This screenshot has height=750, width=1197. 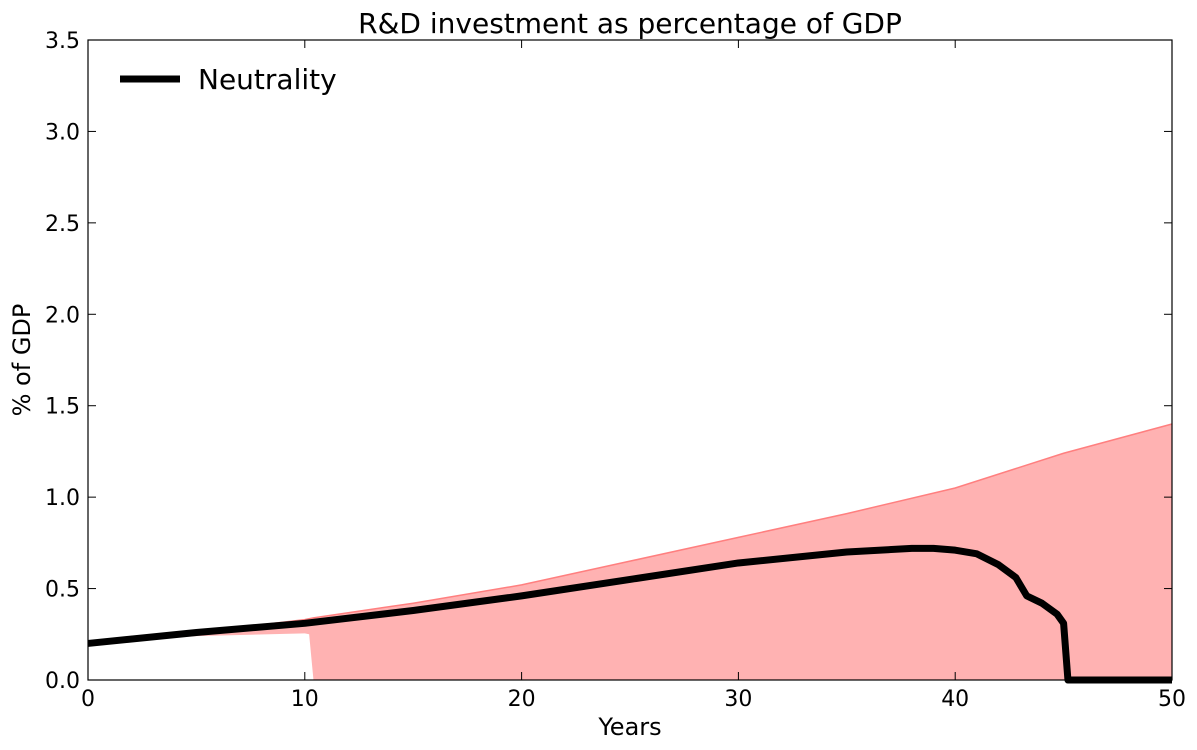 I want to click on y-tick-label: 3.0, so click(x=62, y=132).